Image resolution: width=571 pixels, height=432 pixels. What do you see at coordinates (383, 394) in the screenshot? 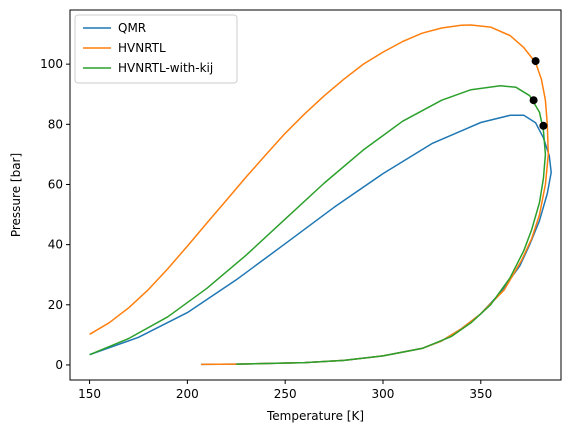
I see `x-tick-label-4: 300` at bounding box center [383, 394].